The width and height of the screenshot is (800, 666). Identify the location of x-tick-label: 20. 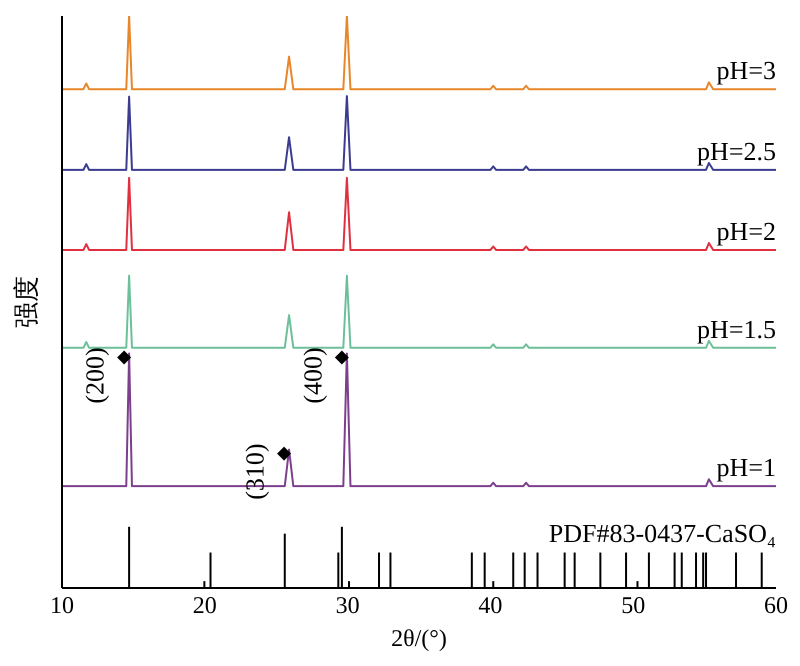
(204, 606).